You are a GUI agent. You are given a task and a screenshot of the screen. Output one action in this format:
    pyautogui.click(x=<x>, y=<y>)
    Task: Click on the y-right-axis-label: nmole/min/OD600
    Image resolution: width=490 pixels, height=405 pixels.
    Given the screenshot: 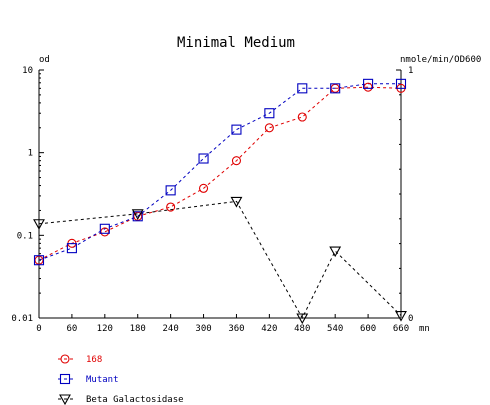 What is the action you would take?
    pyautogui.click(x=440, y=60)
    